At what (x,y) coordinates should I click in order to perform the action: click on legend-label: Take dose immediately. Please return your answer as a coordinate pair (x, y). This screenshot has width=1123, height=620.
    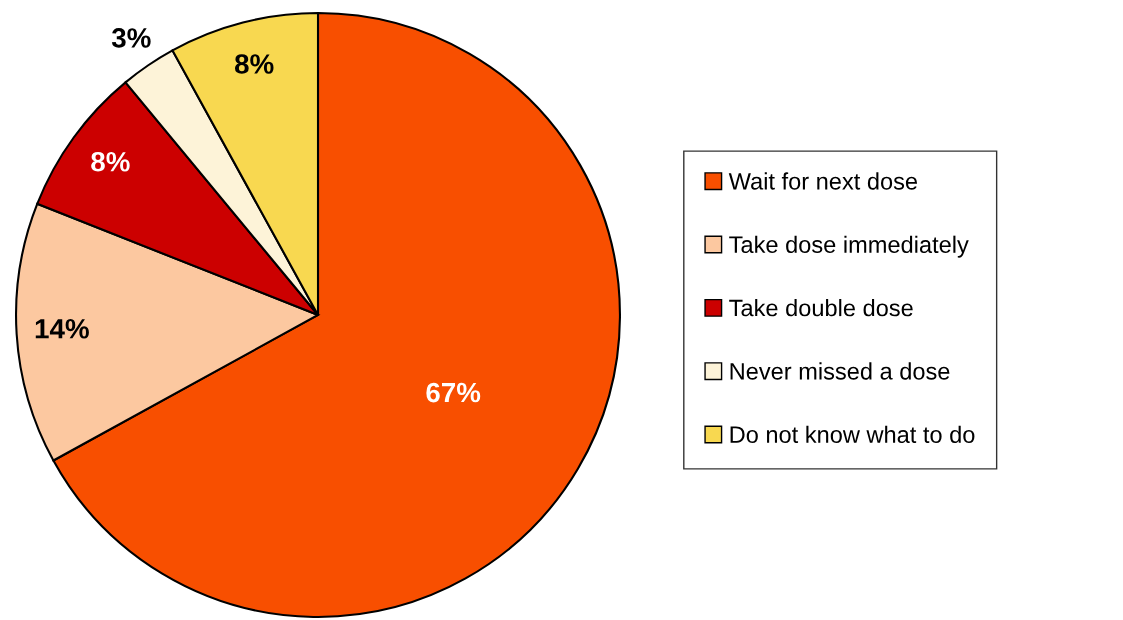
    Looking at the image, I should click on (849, 246).